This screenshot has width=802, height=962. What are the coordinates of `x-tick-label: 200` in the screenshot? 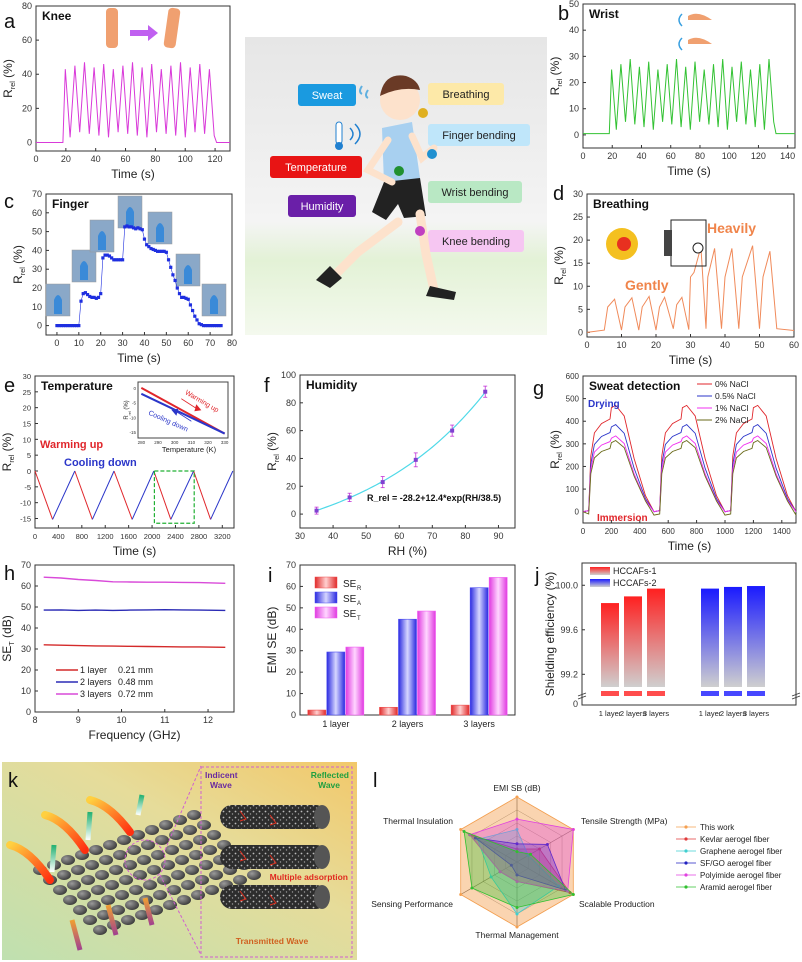 It's located at (612, 531).